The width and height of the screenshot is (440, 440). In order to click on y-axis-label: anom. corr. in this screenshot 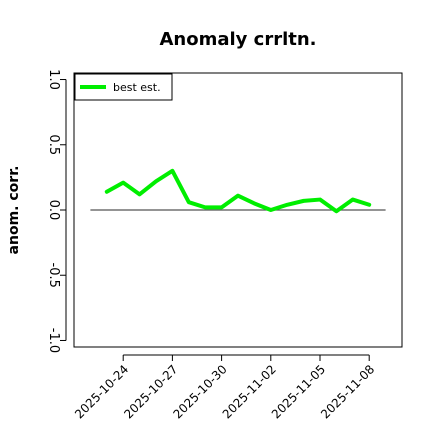, I will do `click(14, 210)`.